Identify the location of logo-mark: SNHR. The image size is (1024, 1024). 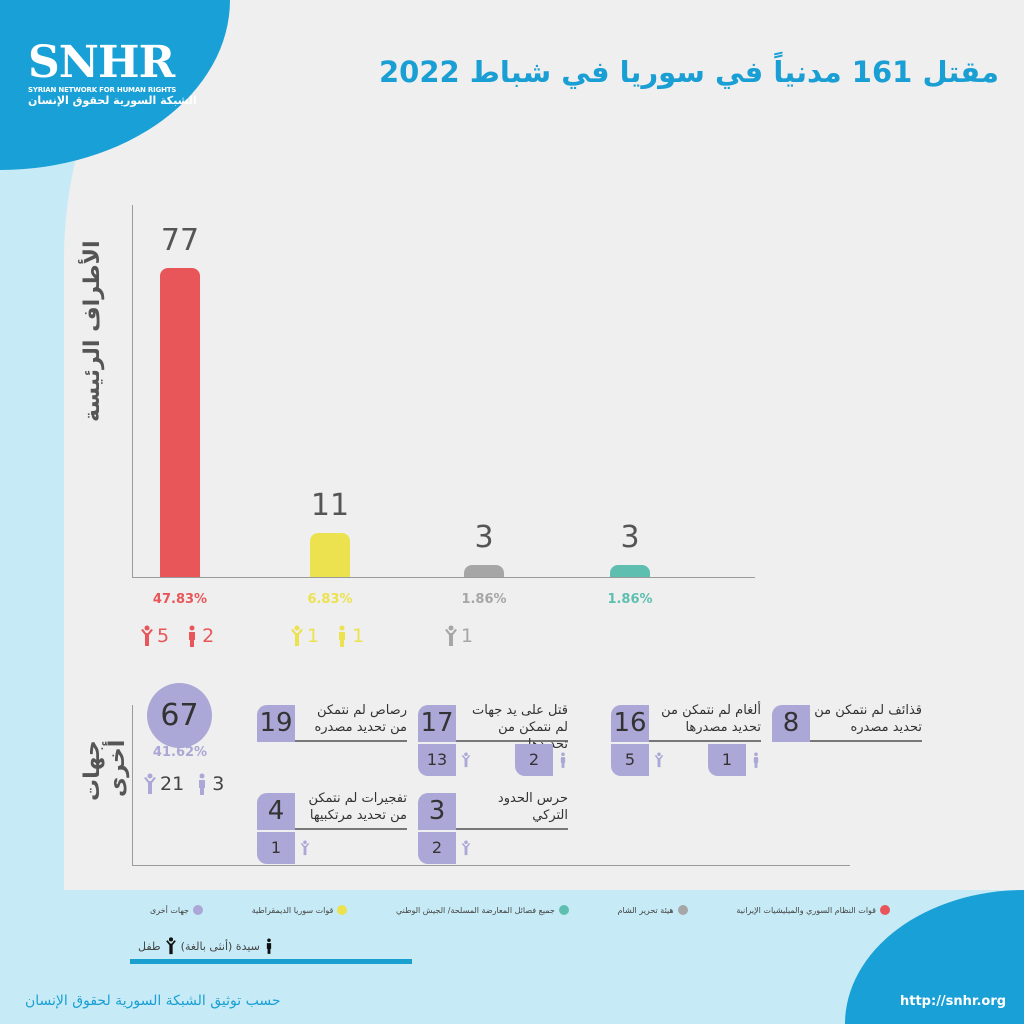
(101, 62).